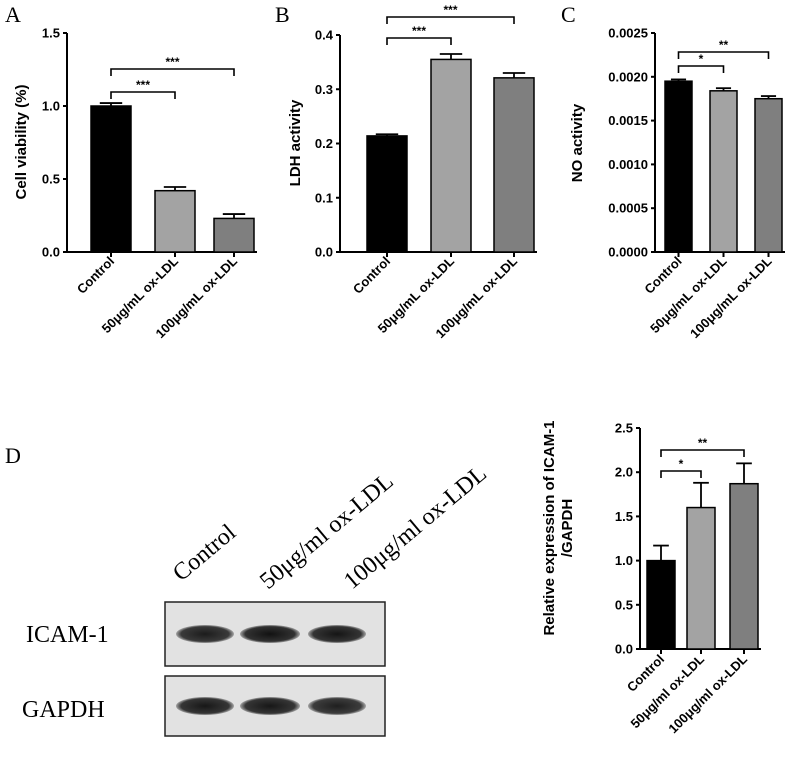 This screenshot has height=765, width=800. What do you see at coordinates (415, 528) in the screenshot?
I see `wb-lane-label-100: 100μg/ml ox-LDL` at bounding box center [415, 528].